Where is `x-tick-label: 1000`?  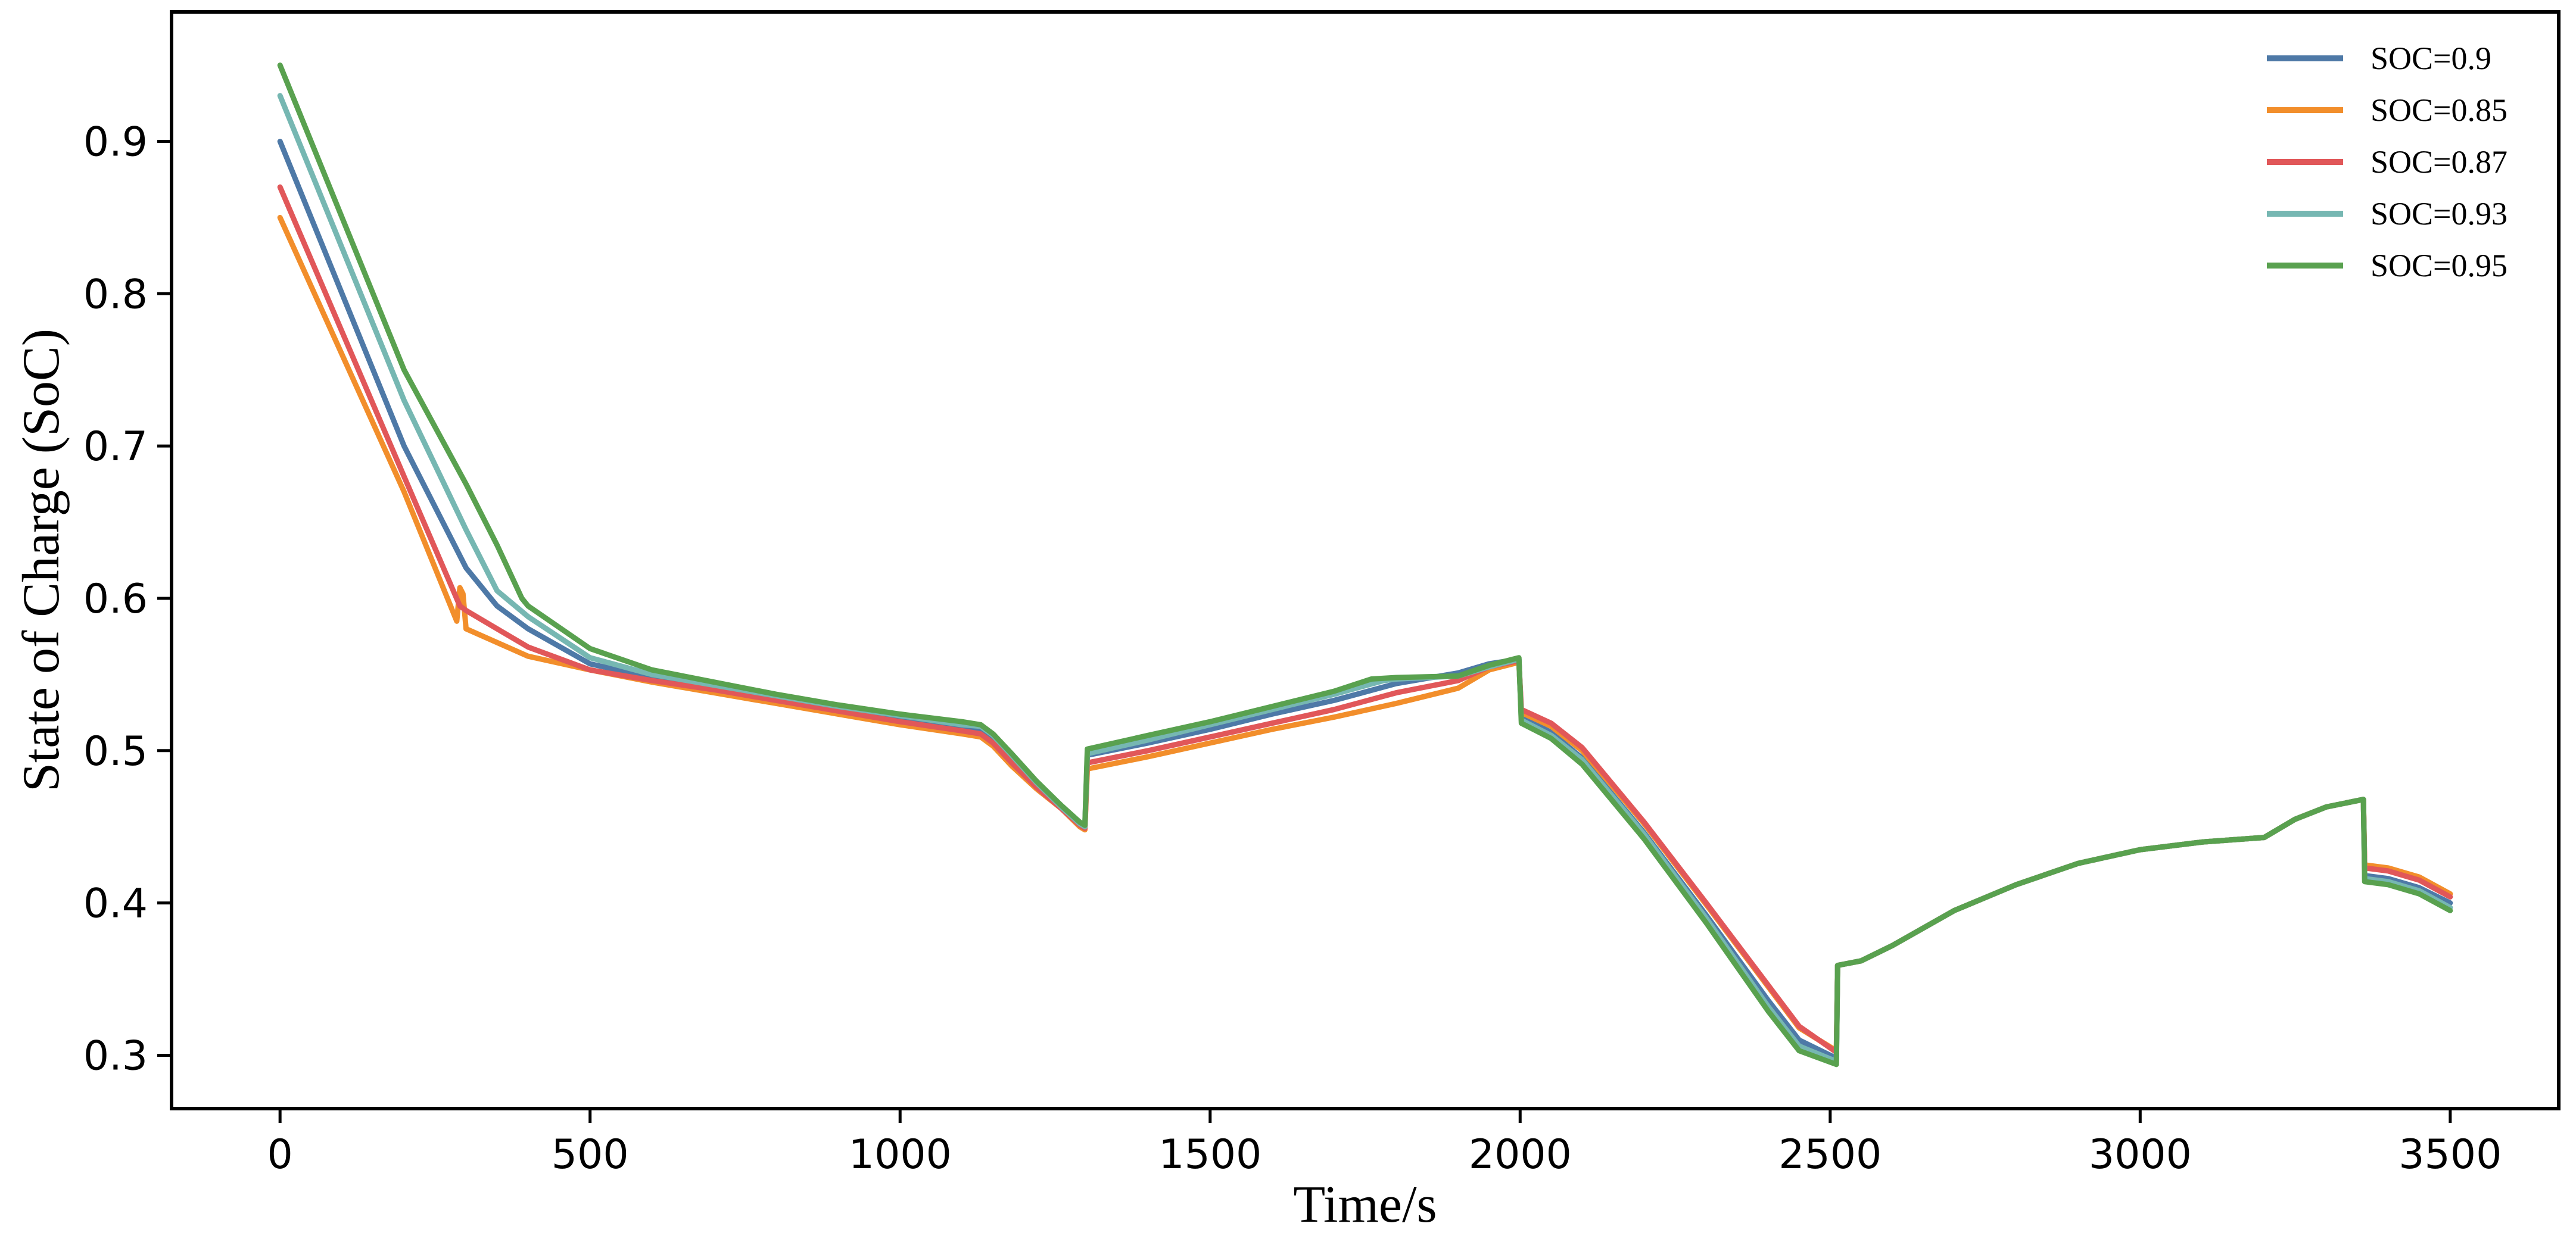
x-tick-label: 1000 is located at coordinates (900, 1154).